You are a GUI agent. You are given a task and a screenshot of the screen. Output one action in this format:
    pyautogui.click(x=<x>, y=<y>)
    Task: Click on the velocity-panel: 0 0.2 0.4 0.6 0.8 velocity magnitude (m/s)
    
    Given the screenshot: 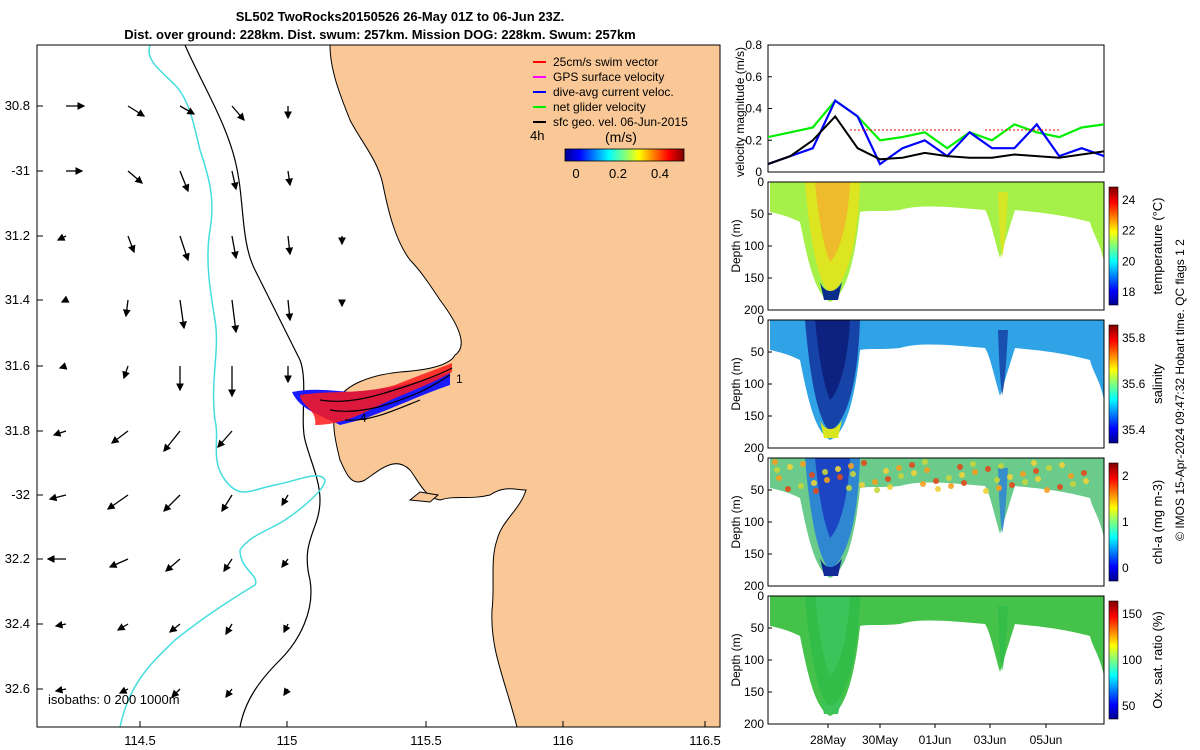 What is the action you would take?
    pyautogui.click(x=919, y=108)
    